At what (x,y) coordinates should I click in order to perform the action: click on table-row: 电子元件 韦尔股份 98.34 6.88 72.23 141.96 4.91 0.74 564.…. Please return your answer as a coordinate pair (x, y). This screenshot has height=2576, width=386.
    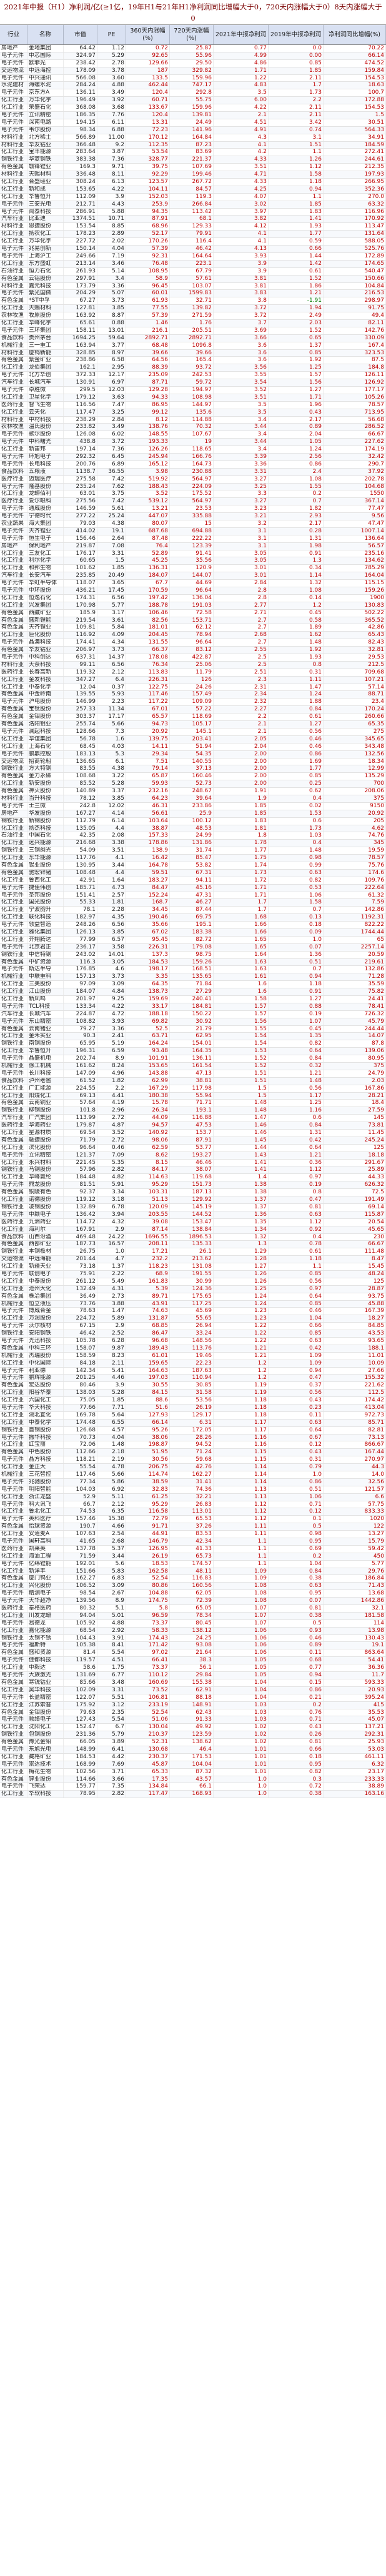
    Looking at the image, I should click on (193, 130).